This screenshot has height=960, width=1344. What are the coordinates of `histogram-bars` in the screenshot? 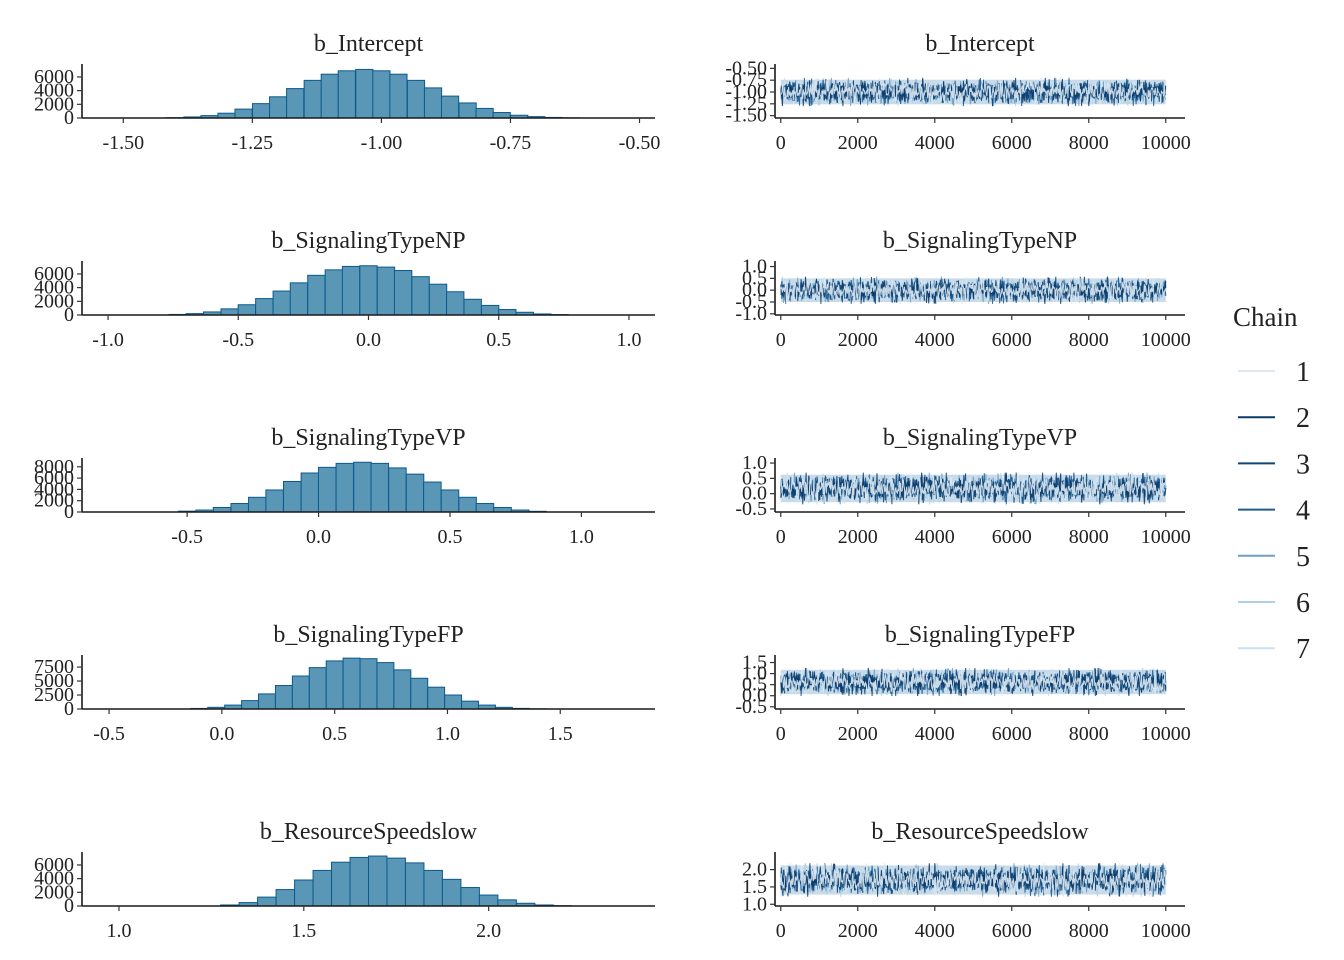 It's located at (362, 487).